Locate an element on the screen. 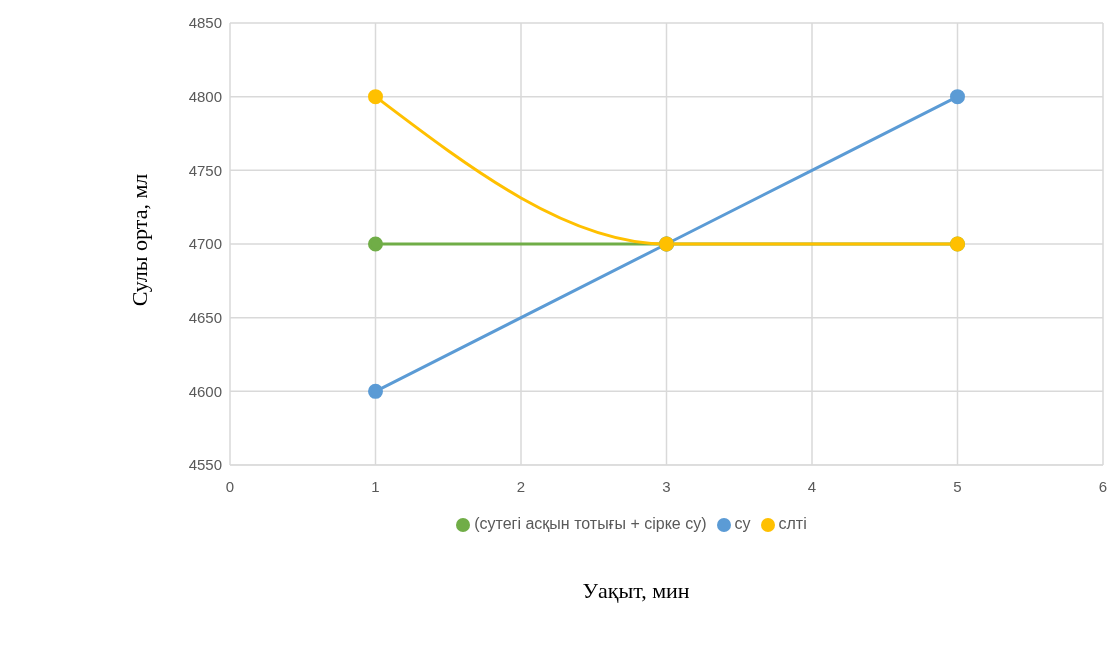  x-tick-label: 1 is located at coordinates (375, 486).